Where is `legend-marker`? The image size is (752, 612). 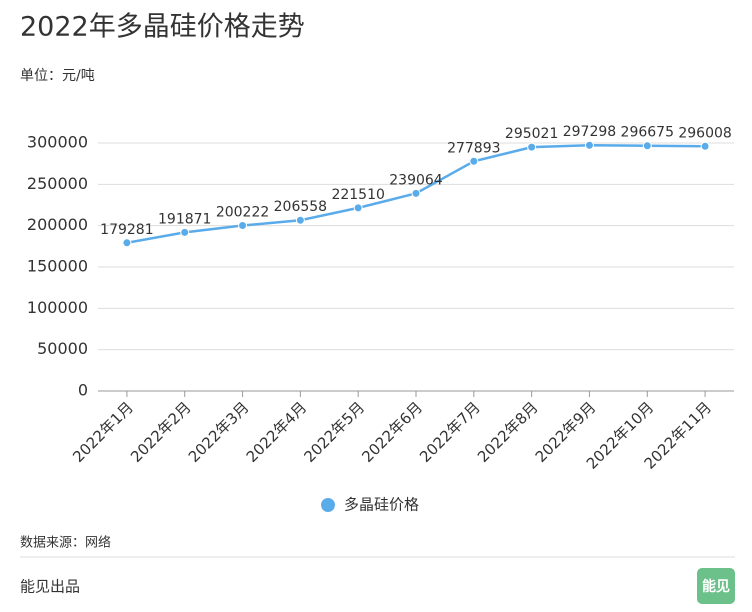
legend-marker is located at coordinates (328, 505).